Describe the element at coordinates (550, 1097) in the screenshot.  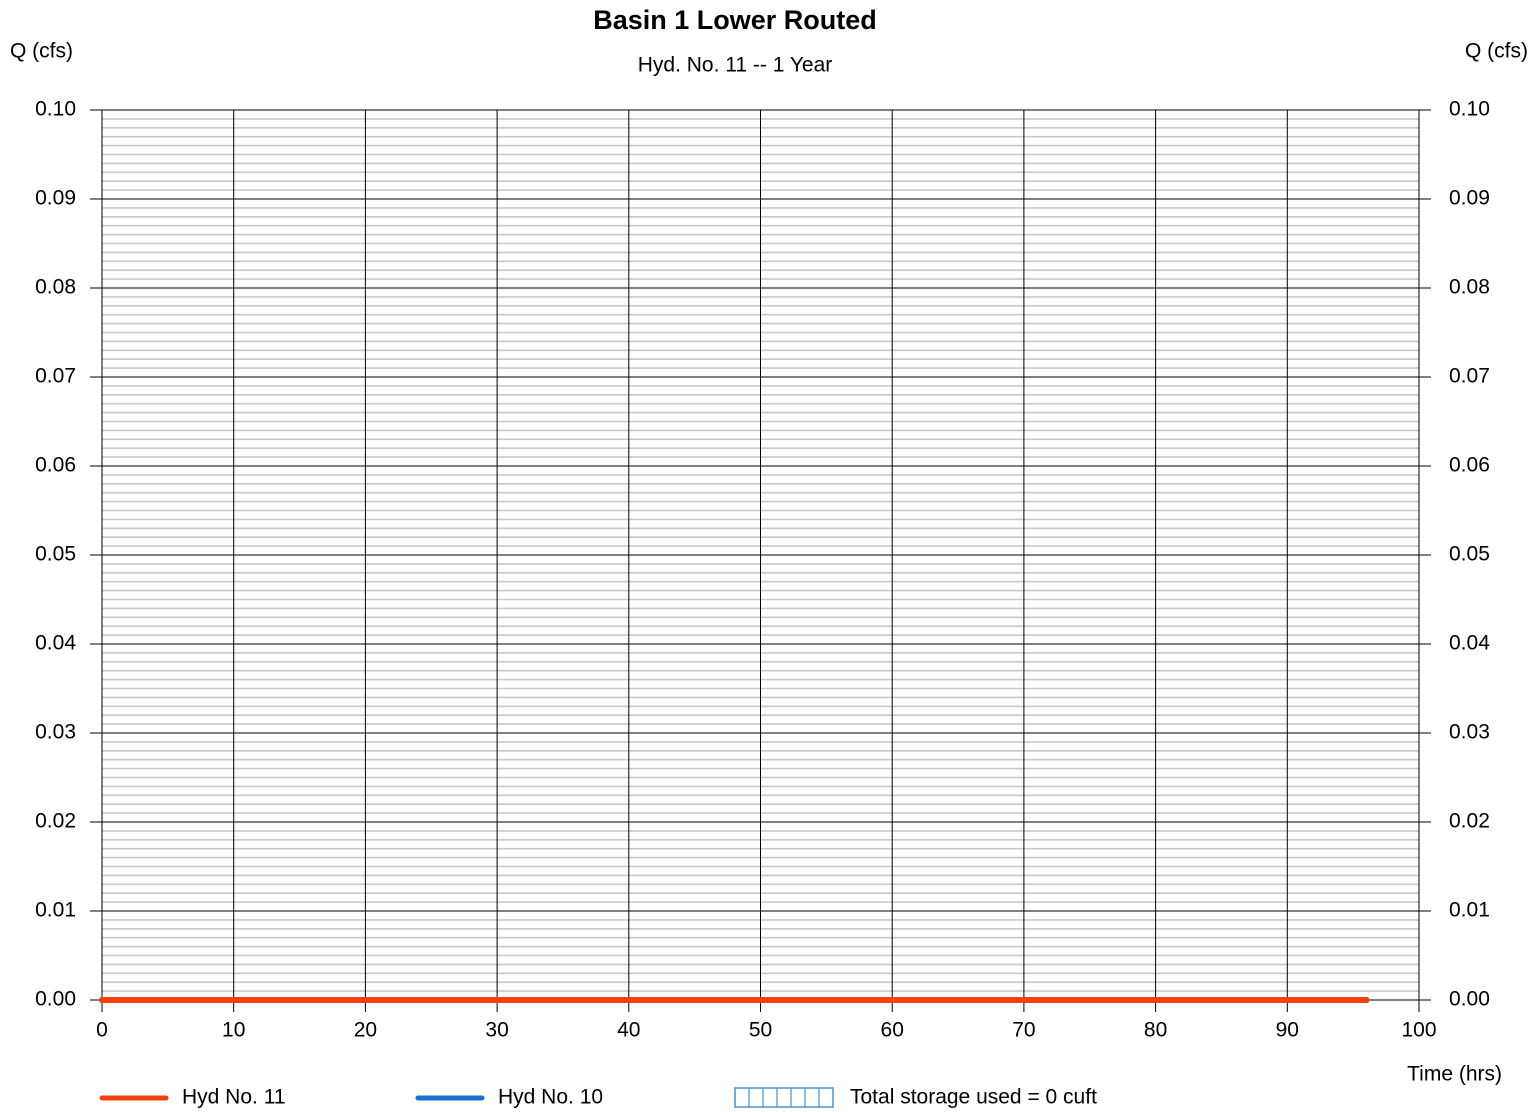
I see `legend-label: Hyd No. 10` at that location.